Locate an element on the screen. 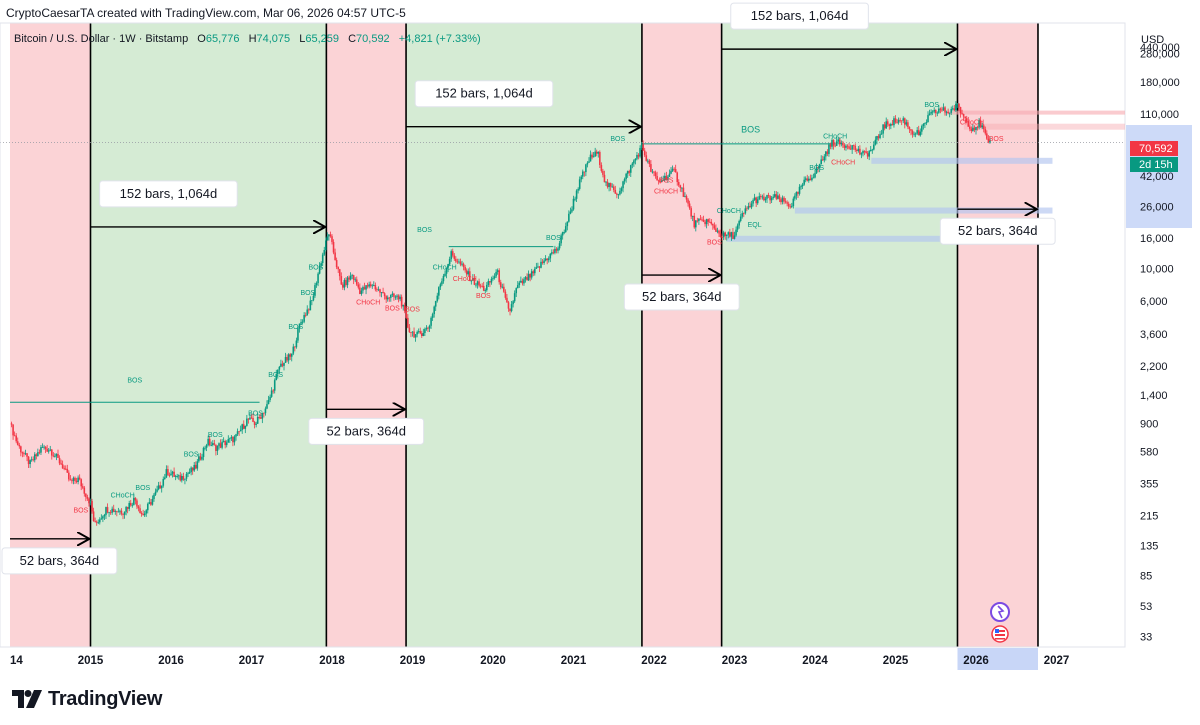 The image size is (1200, 725). price-tick-label: 10,000 is located at coordinates (1157, 269).